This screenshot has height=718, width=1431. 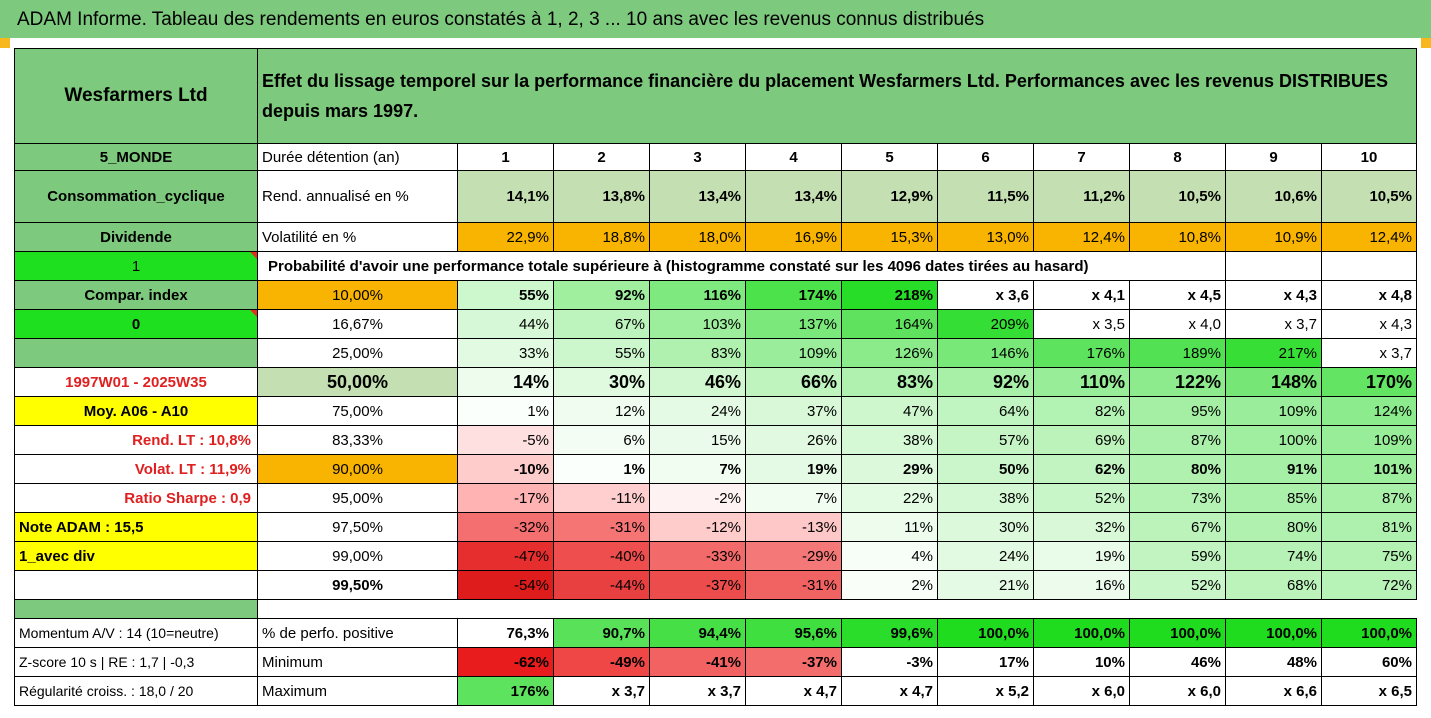 I want to click on perf-cell: x 4,5, so click(x=1177, y=295).